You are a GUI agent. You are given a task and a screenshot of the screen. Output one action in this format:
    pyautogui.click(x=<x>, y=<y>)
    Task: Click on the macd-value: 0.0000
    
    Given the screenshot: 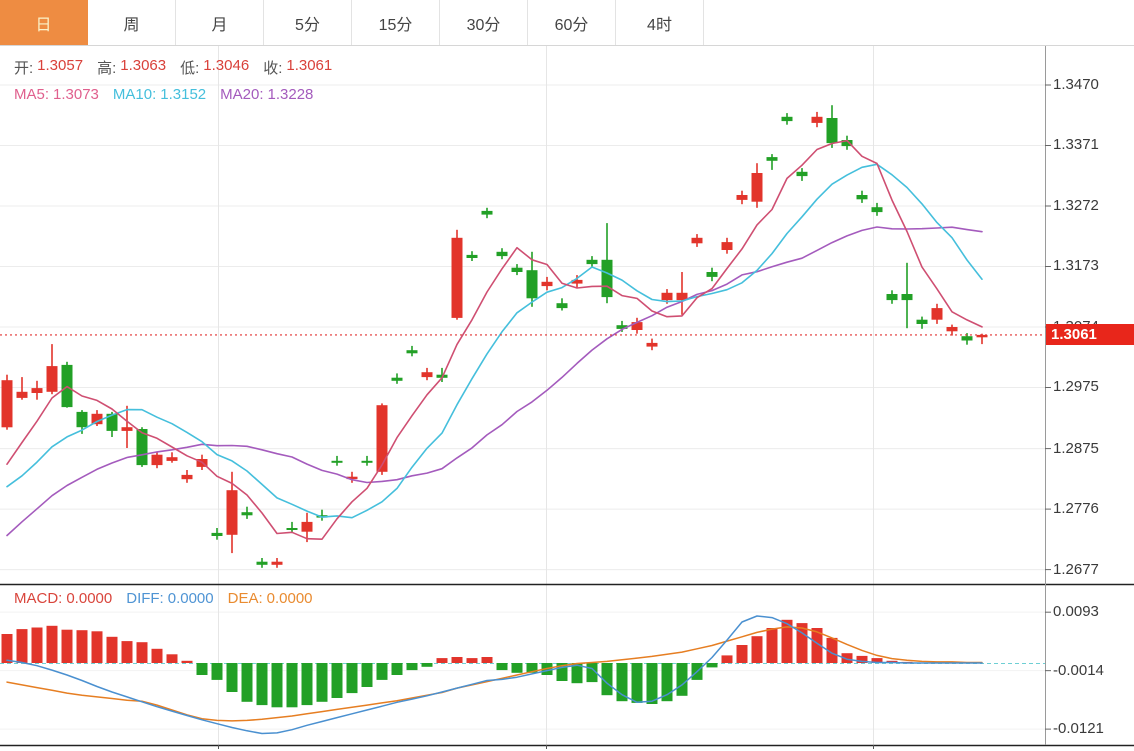 What is the action you would take?
    pyautogui.click(x=89, y=598)
    